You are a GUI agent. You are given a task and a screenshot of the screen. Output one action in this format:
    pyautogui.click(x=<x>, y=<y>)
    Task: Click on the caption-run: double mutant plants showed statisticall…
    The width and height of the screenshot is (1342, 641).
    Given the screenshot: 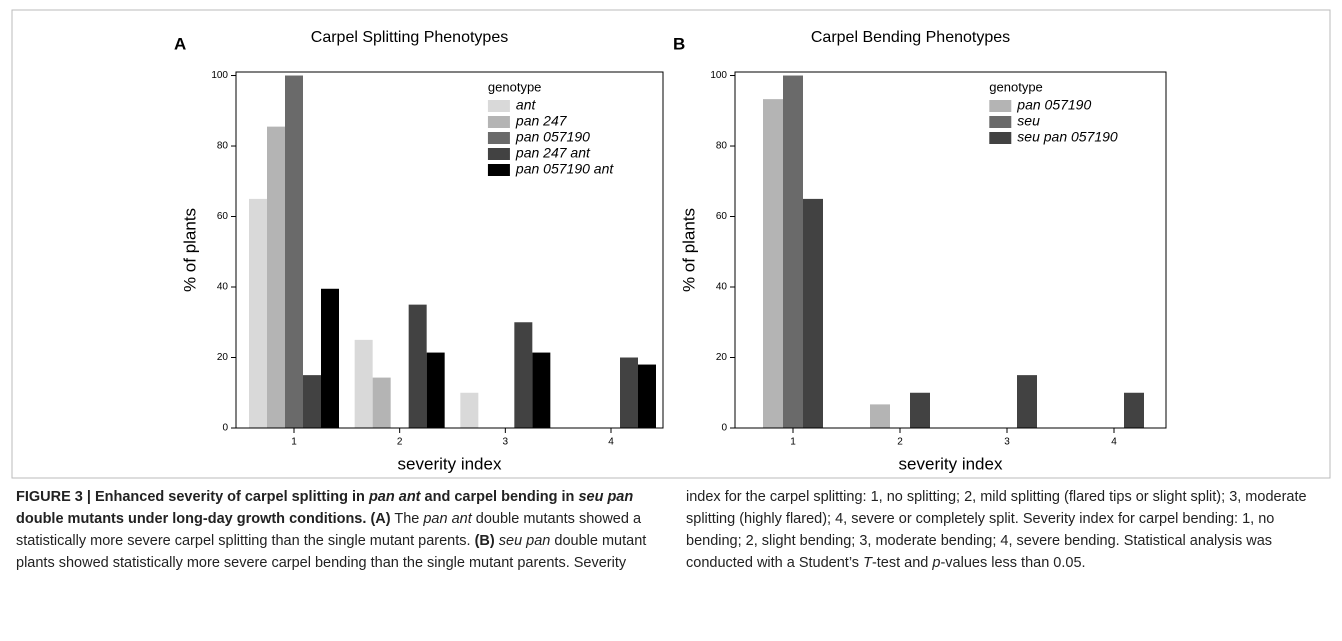 What is the action you would take?
    pyautogui.click(x=661, y=530)
    